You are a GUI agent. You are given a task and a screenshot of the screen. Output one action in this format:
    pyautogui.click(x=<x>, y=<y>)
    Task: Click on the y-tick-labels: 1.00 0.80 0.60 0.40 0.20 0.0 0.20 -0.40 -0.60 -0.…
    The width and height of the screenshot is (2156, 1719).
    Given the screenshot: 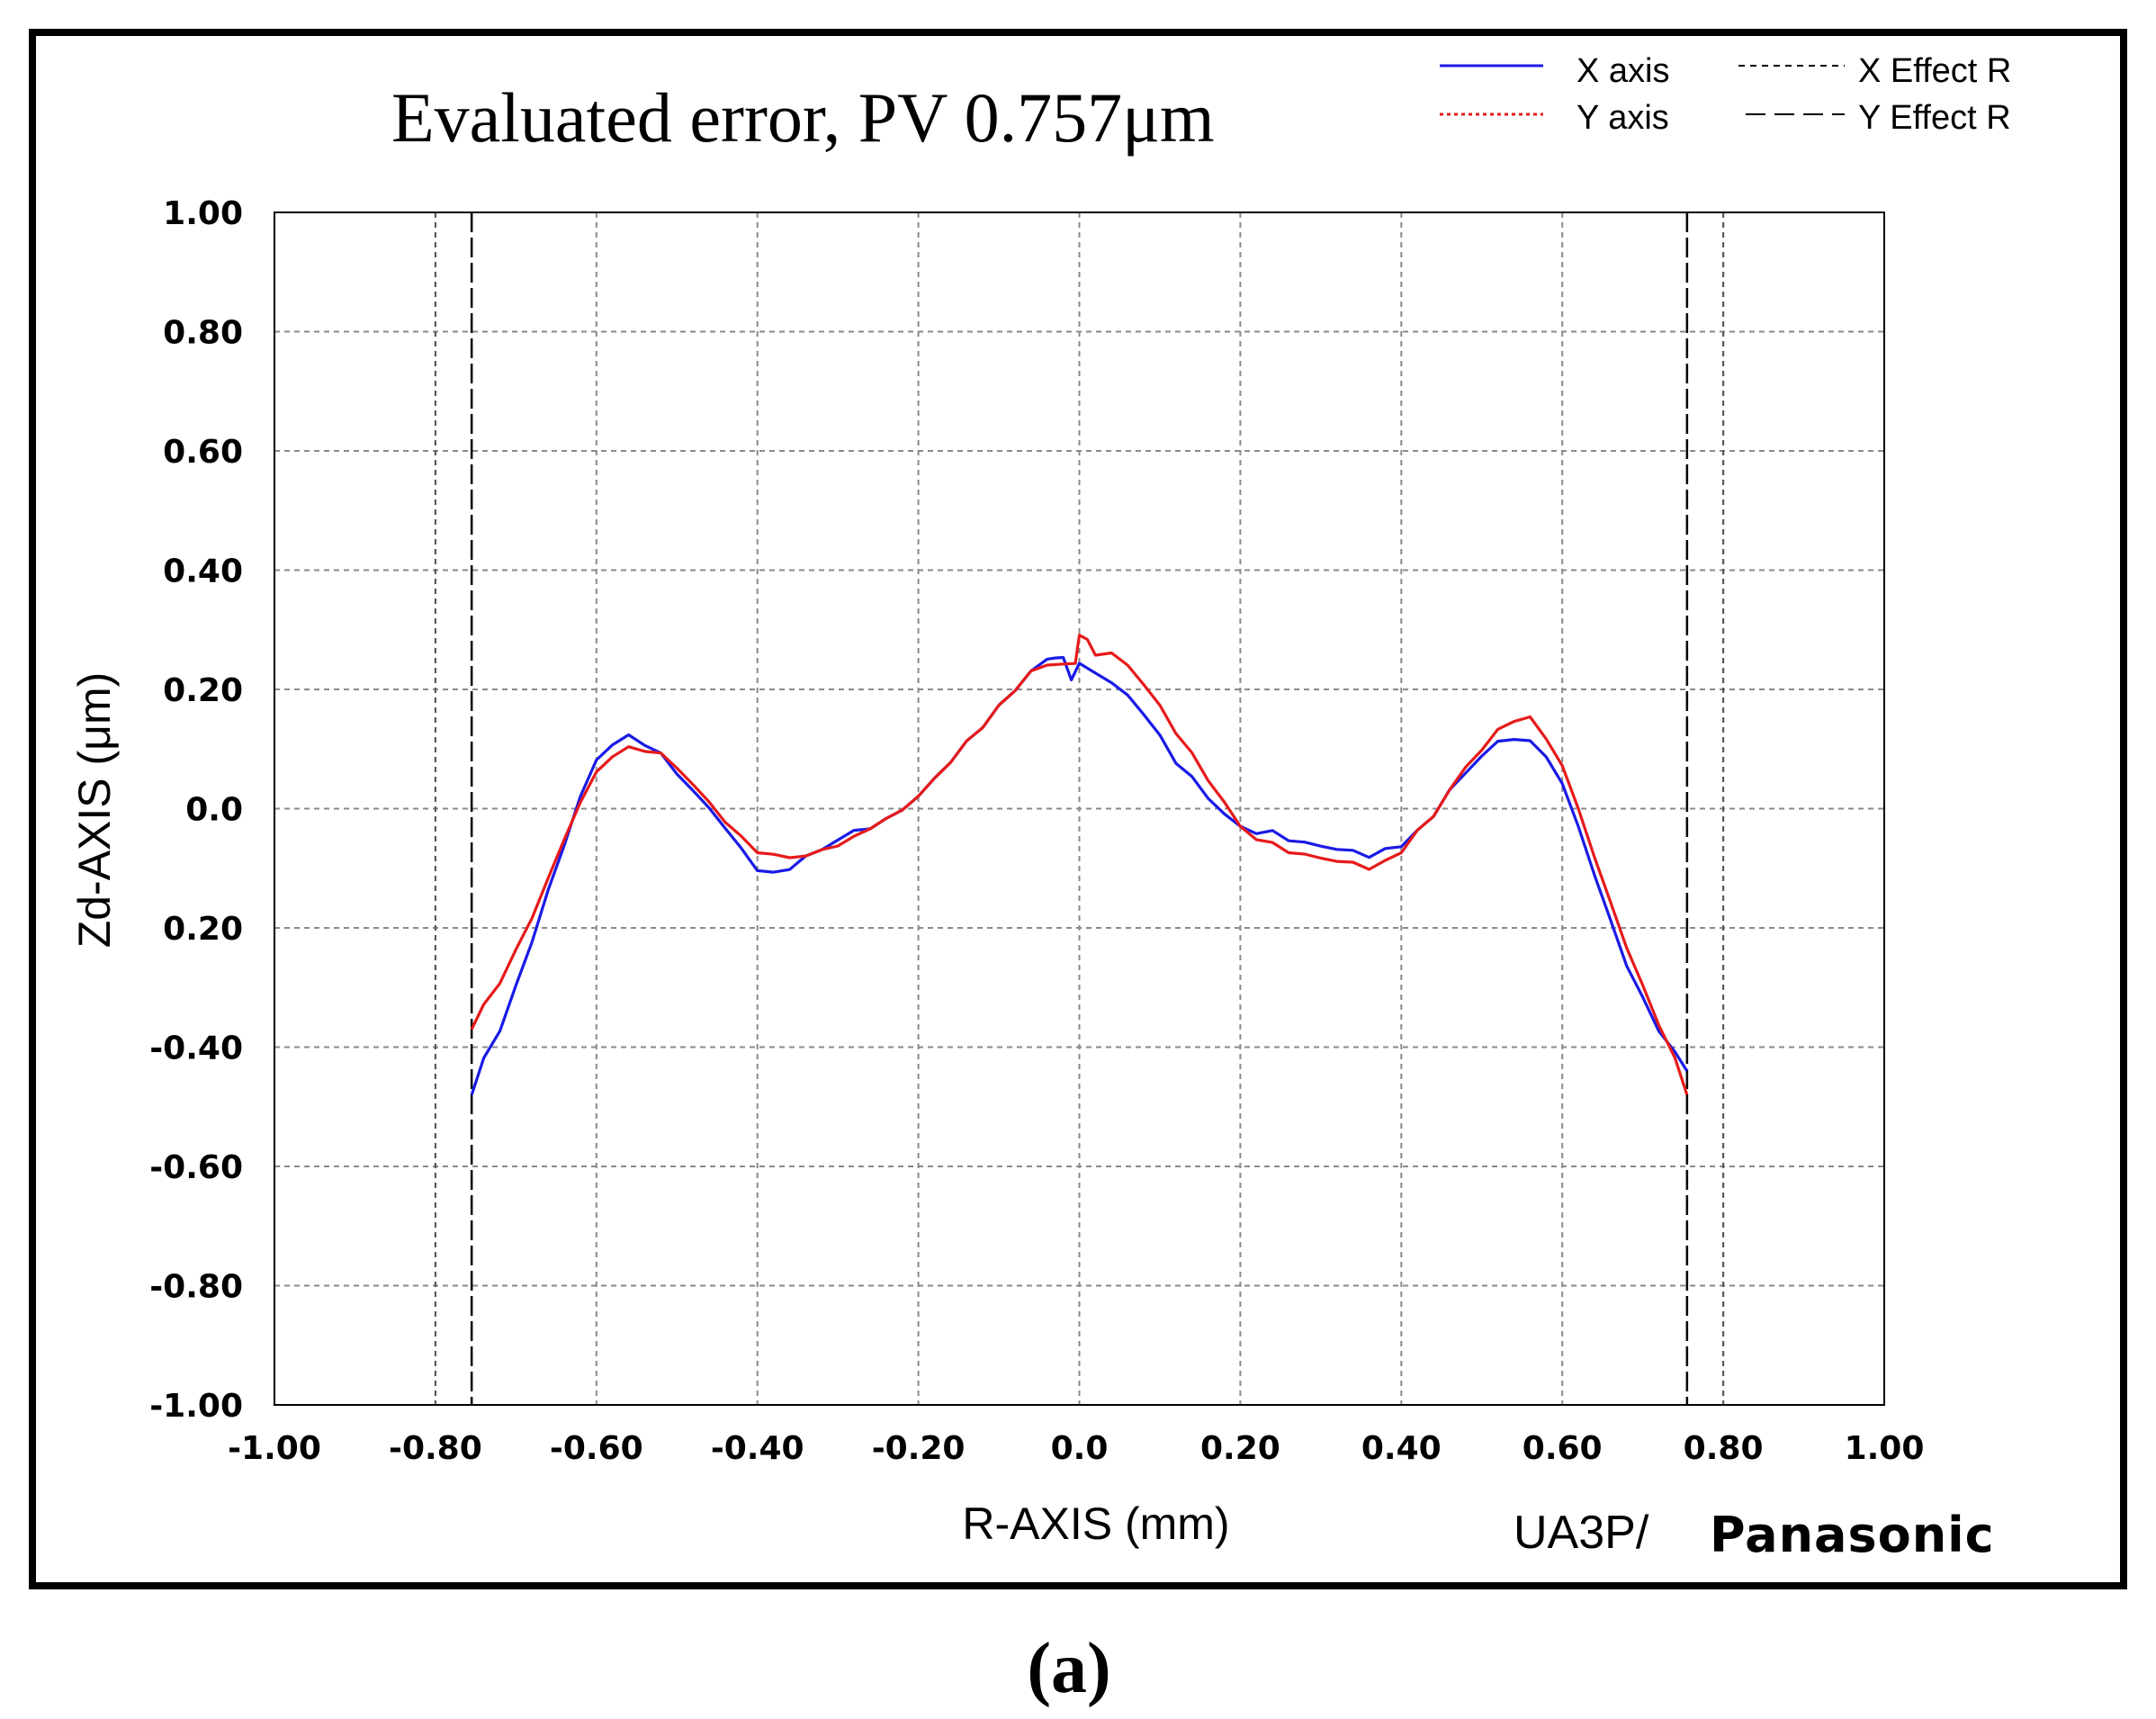 What is the action you would take?
    pyautogui.click(x=196, y=810)
    